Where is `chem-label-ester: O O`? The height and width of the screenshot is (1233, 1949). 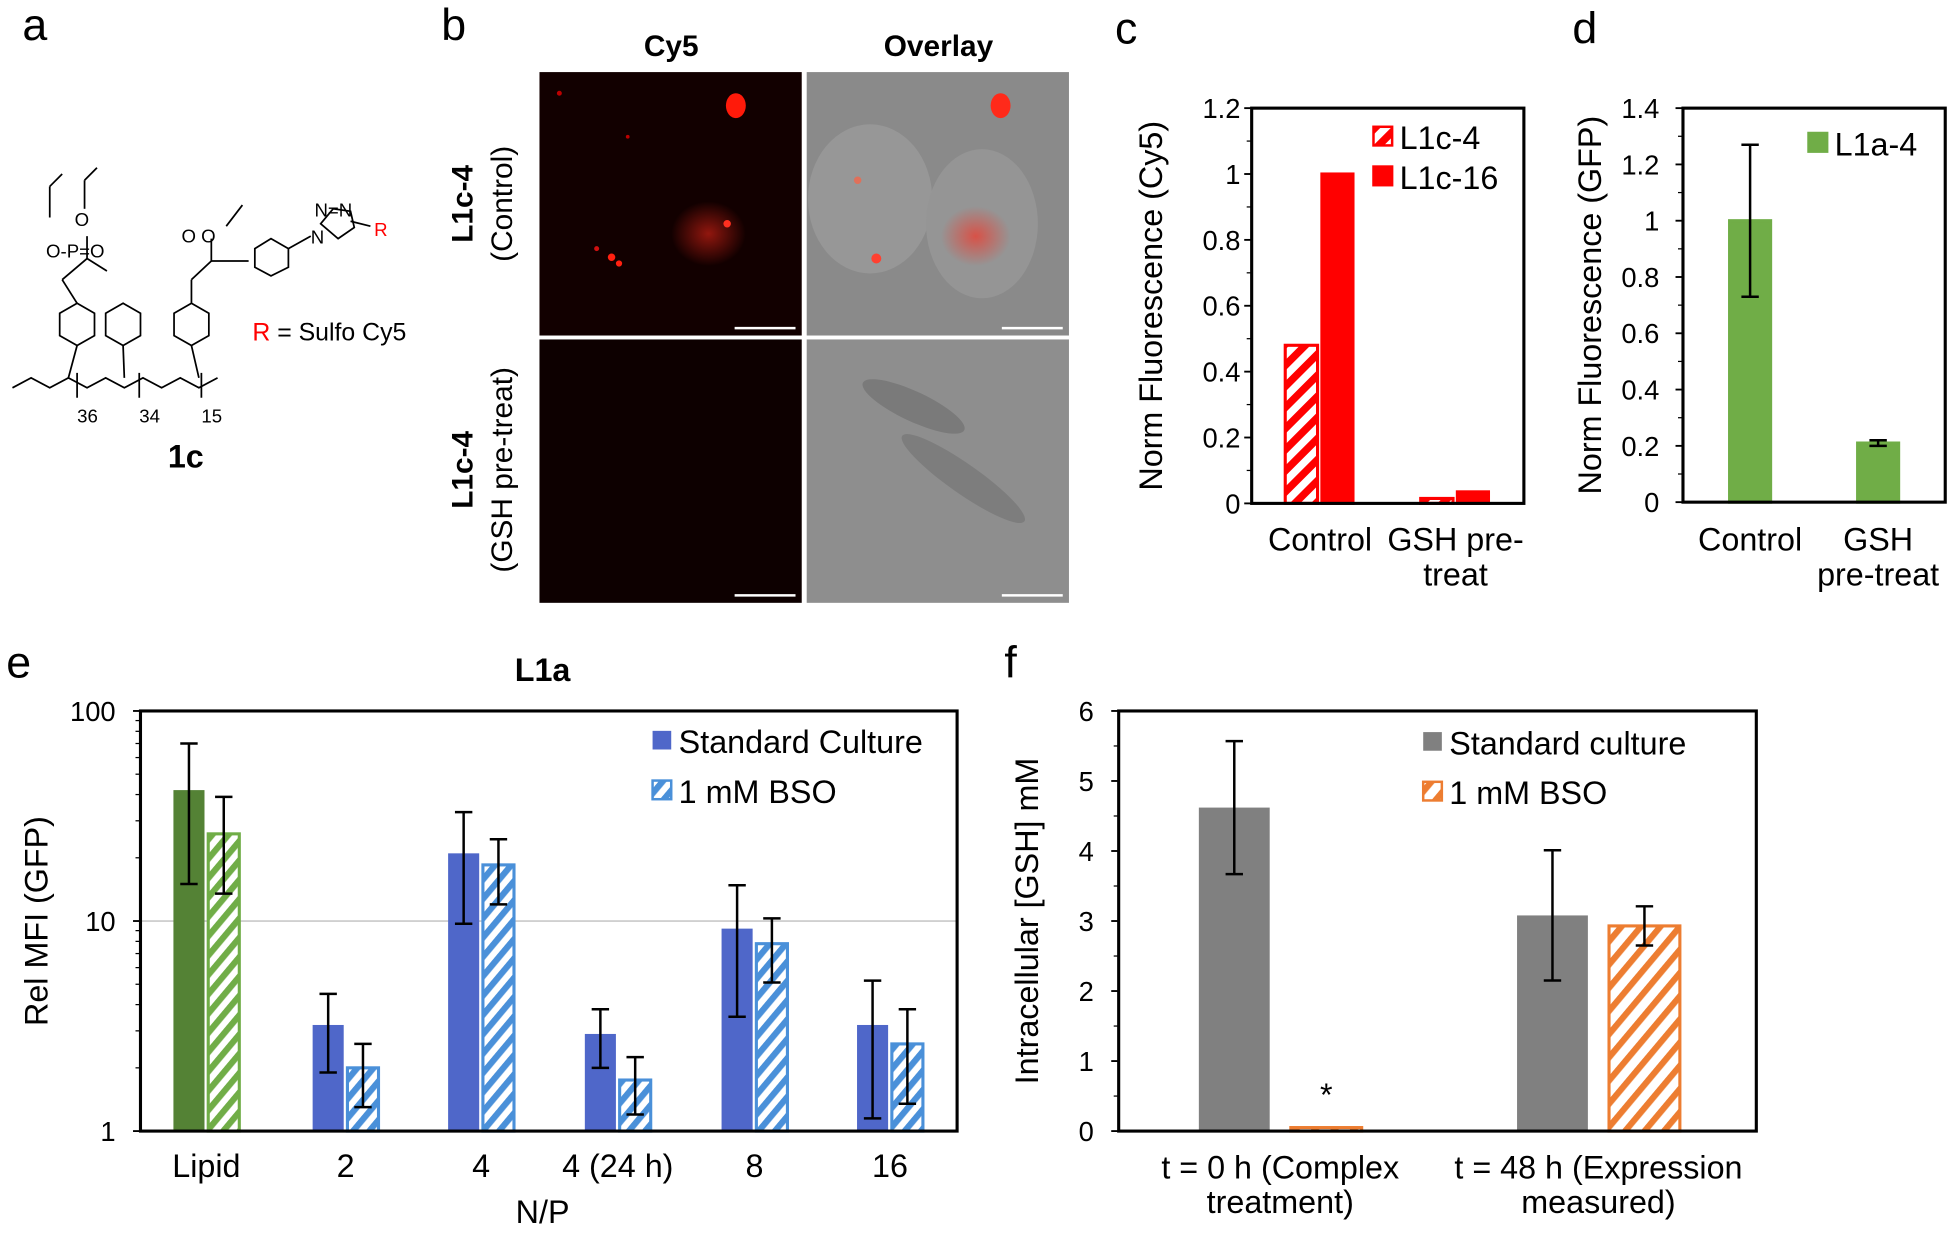 chem-label-ester: O O is located at coordinates (199, 235).